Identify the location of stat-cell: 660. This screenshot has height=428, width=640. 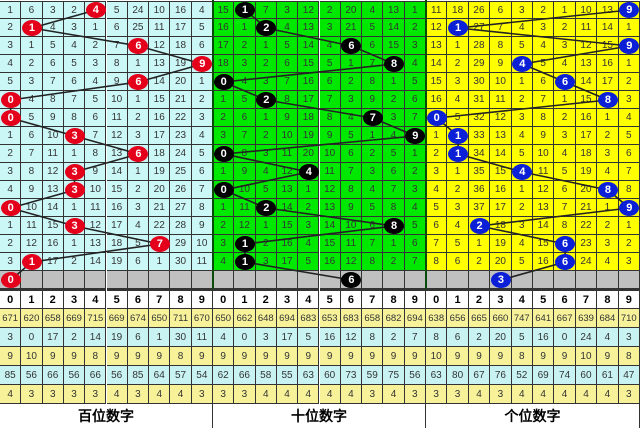
(501, 318).